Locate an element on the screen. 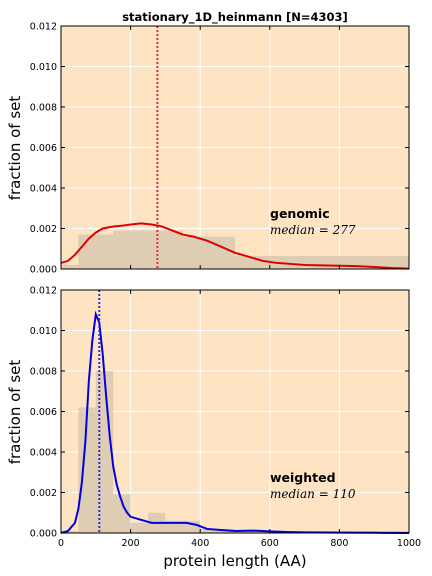  top-y-axis-label: fraction of set is located at coordinates (15, 148).